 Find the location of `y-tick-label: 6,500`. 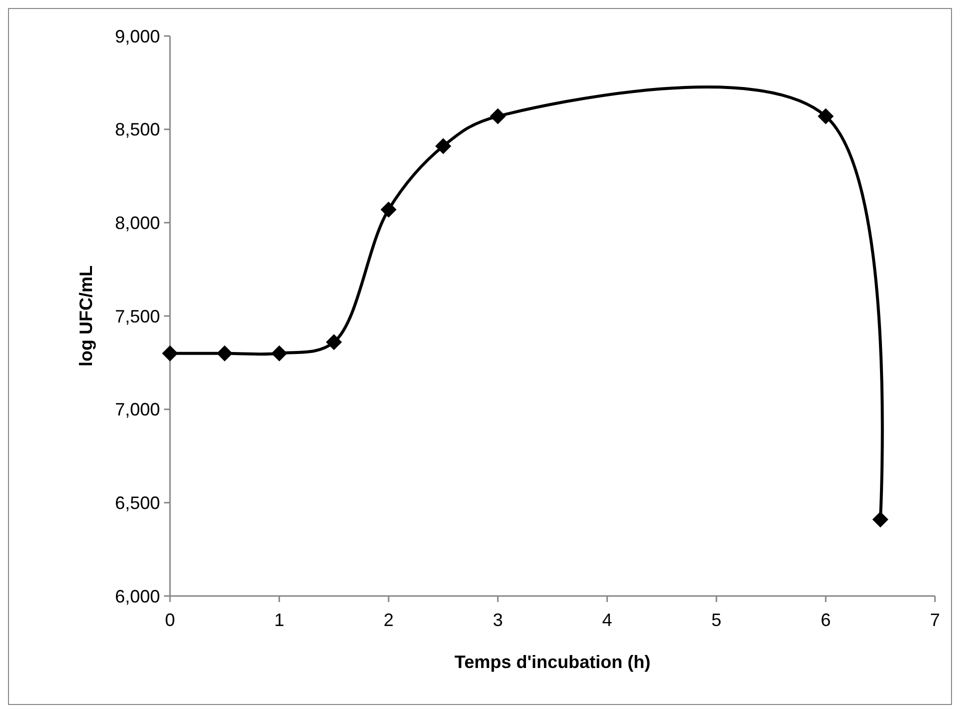

y-tick-label: 6,500 is located at coordinates (137, 502).